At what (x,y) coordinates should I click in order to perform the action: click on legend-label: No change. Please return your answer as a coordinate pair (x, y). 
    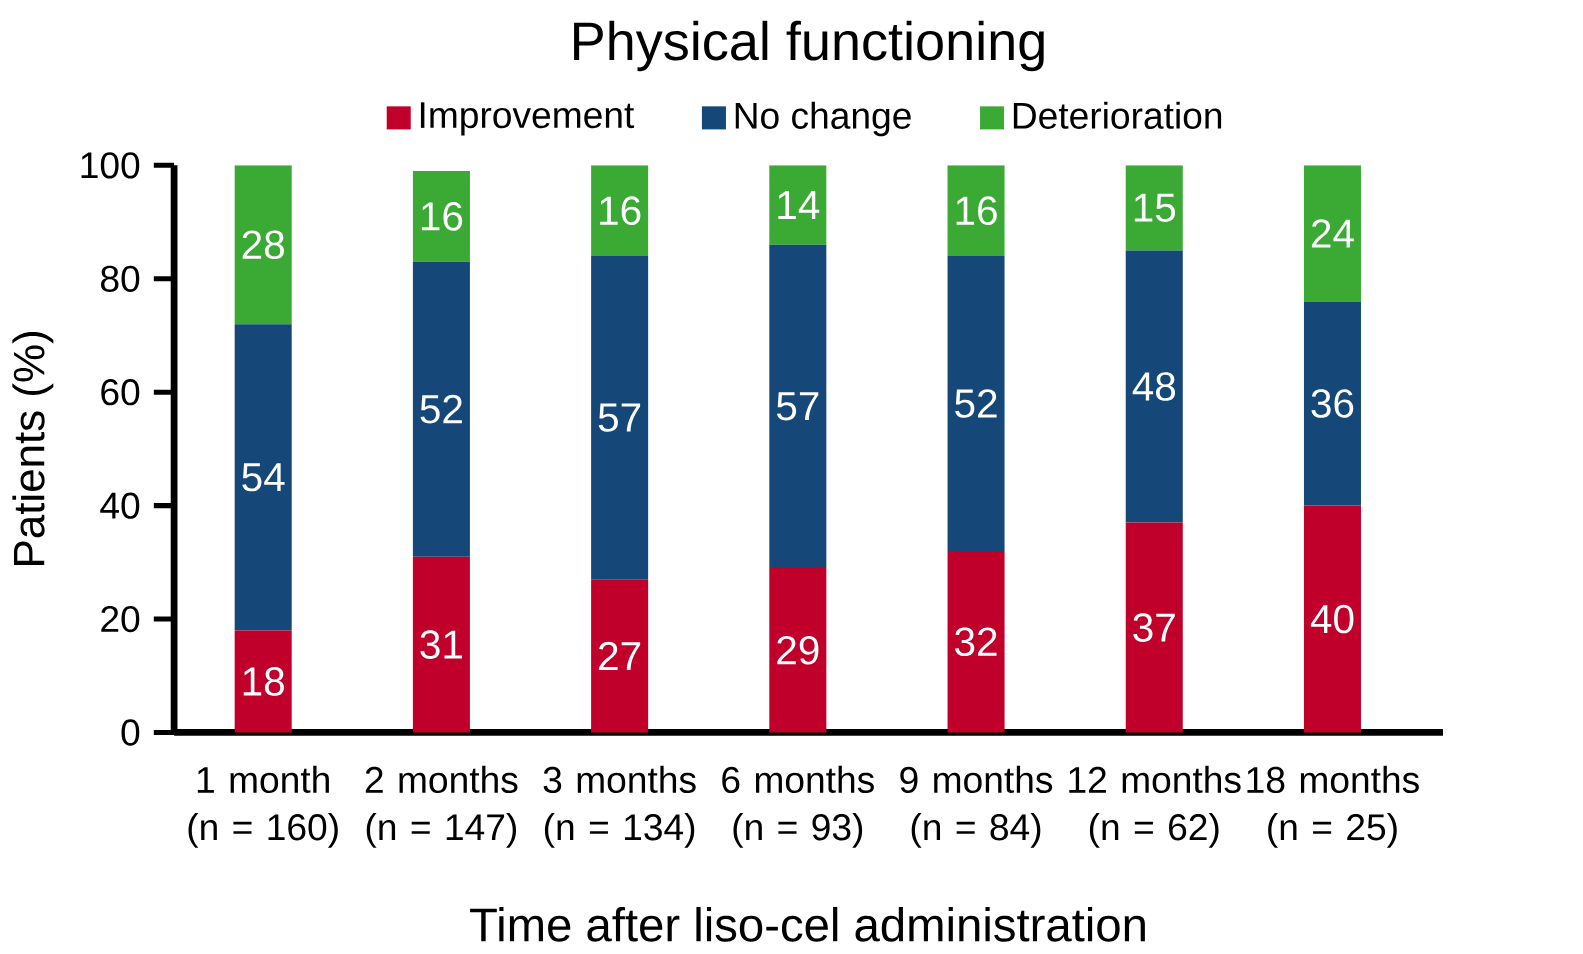
    Looking at the image, I should click on (823, 119).